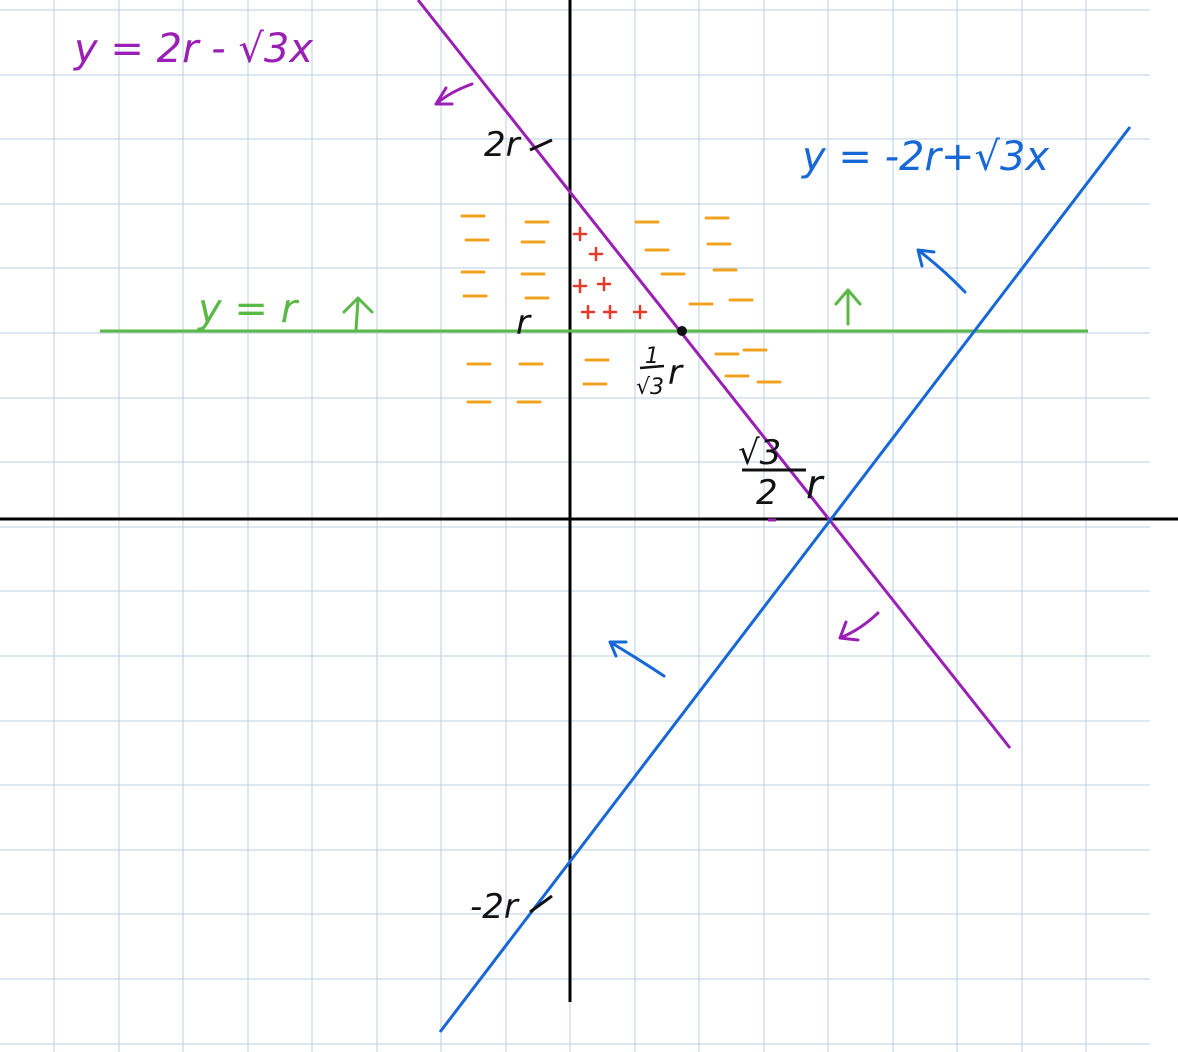  Describe the element at coordinates (941, 271) in the screenshot. I see `blue-arrow-top-icon` at that location.